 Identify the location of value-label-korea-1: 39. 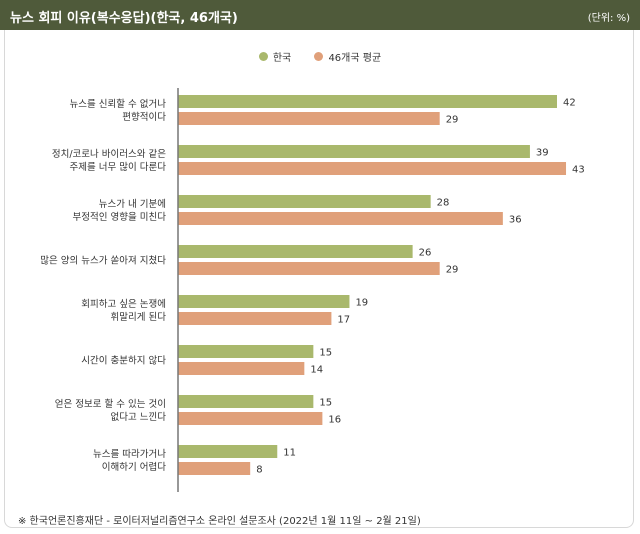
(542, 153).